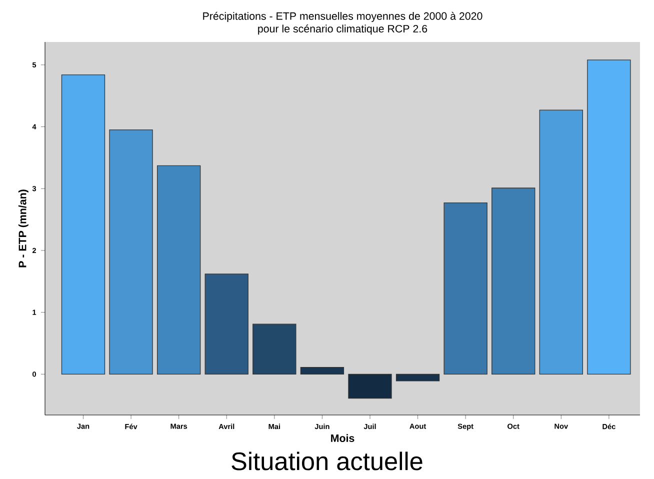  Describe the element at coordinates (342, 17) in the screenshot. I see `chart-title: Précipitations - ETP mensuelles moyennes de 2000 à 2020` at that location.